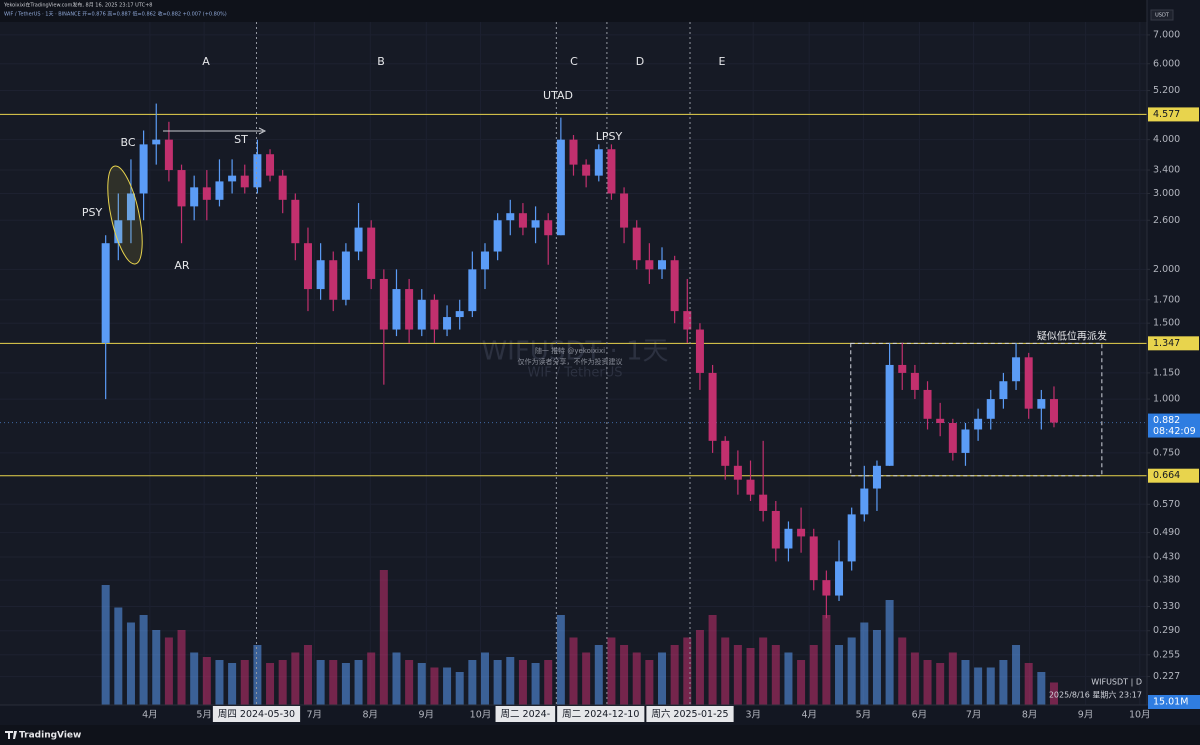 This screenshot has width=1200, height=745. I want to click on watermark-note: 随一 推特 @yekoixixi, so click(570, 350).